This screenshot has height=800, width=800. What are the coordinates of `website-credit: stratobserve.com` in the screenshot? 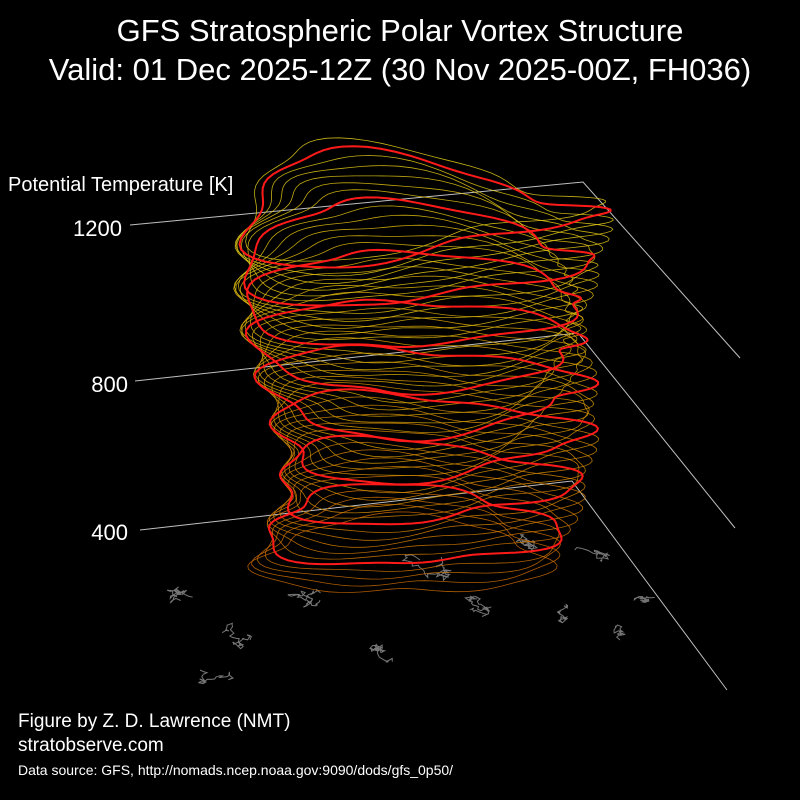 It's located at (91, 745).